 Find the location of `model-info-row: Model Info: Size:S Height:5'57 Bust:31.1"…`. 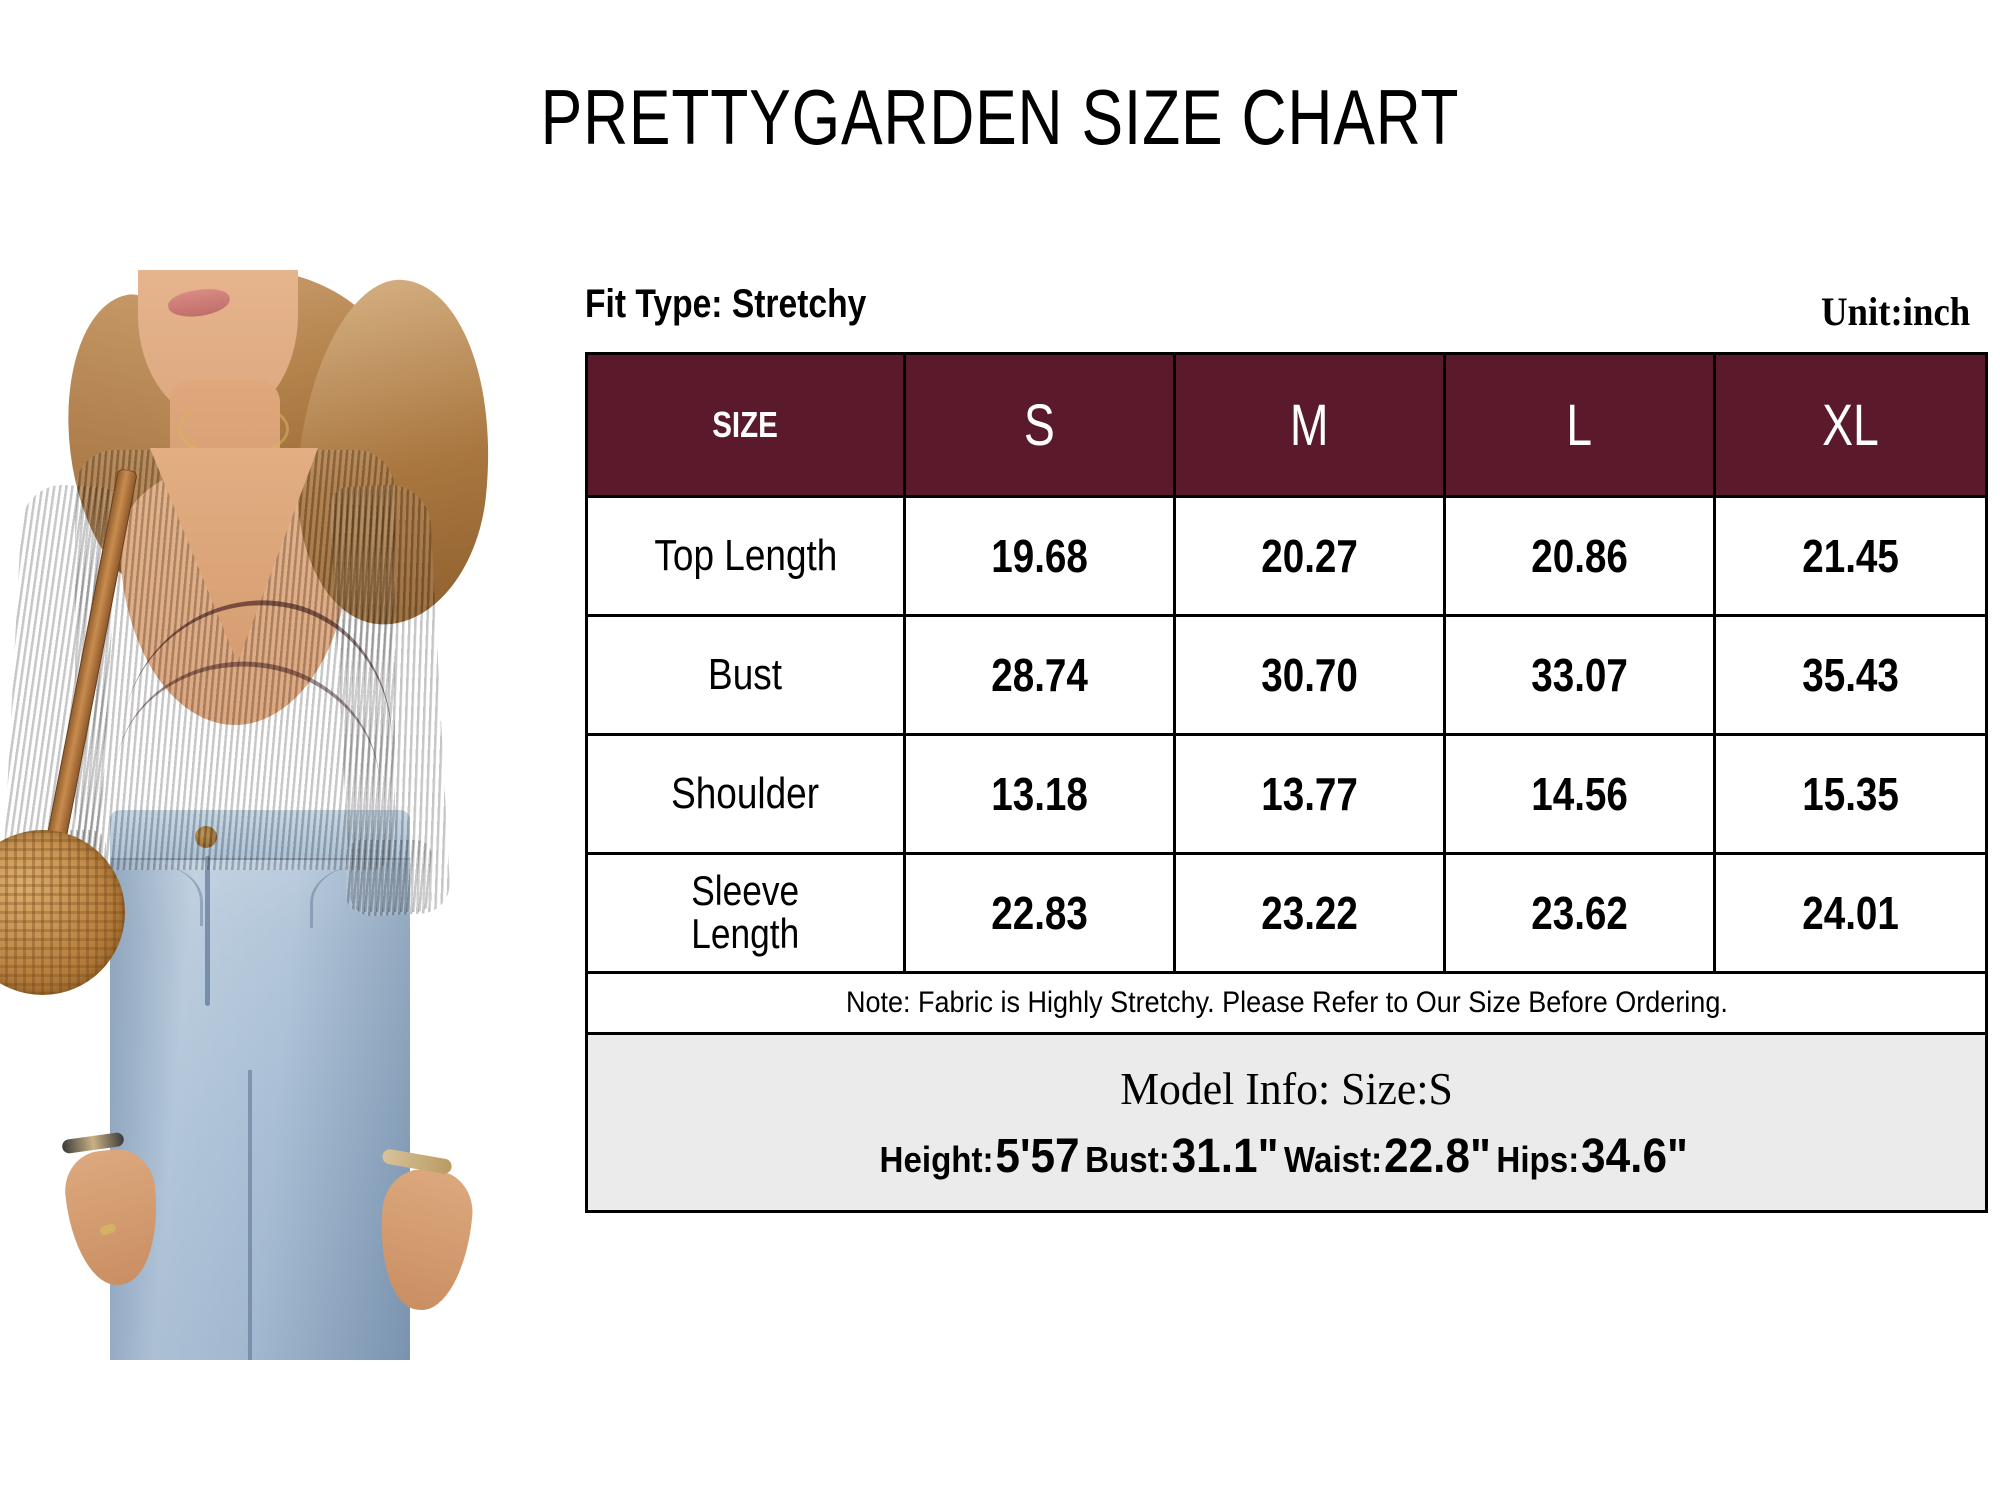

model-info-row: Model Info: Size:S Height:5'57 Bust:31.1"… is located at coordinates (1286, 1122).